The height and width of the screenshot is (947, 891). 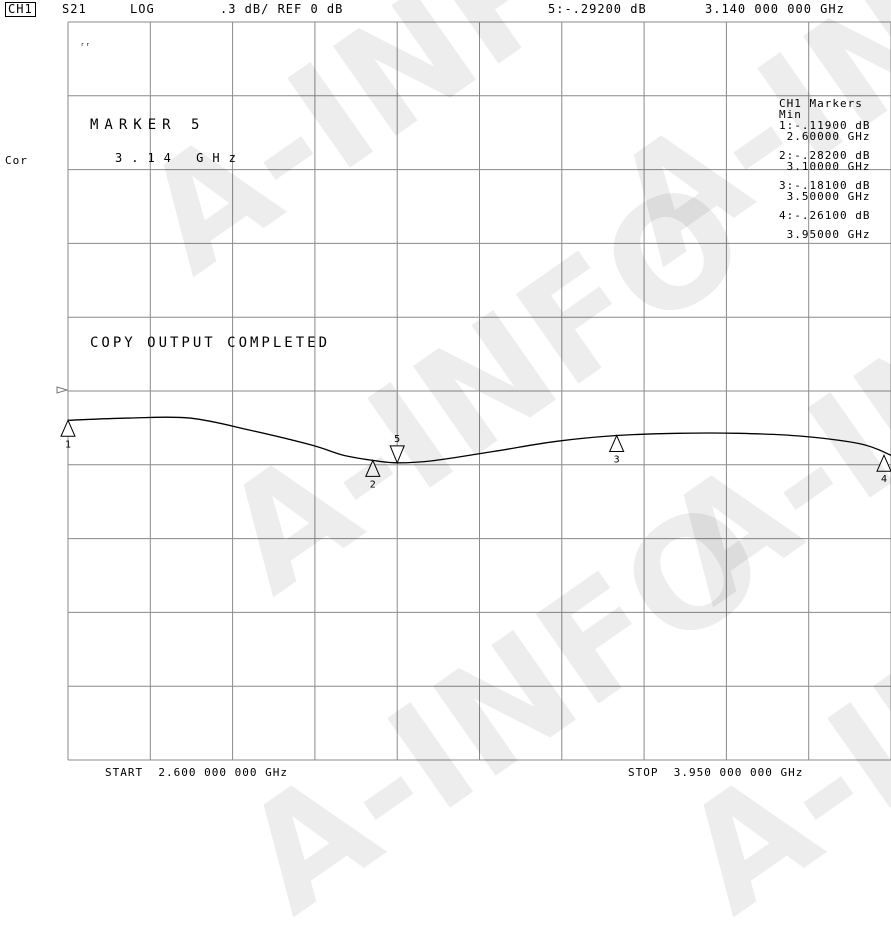 What do you see at coordinates (824, 166) in the screenshot?
I see `marker-list-line: 3.10000 GHz` at bounding box center [824, 166].